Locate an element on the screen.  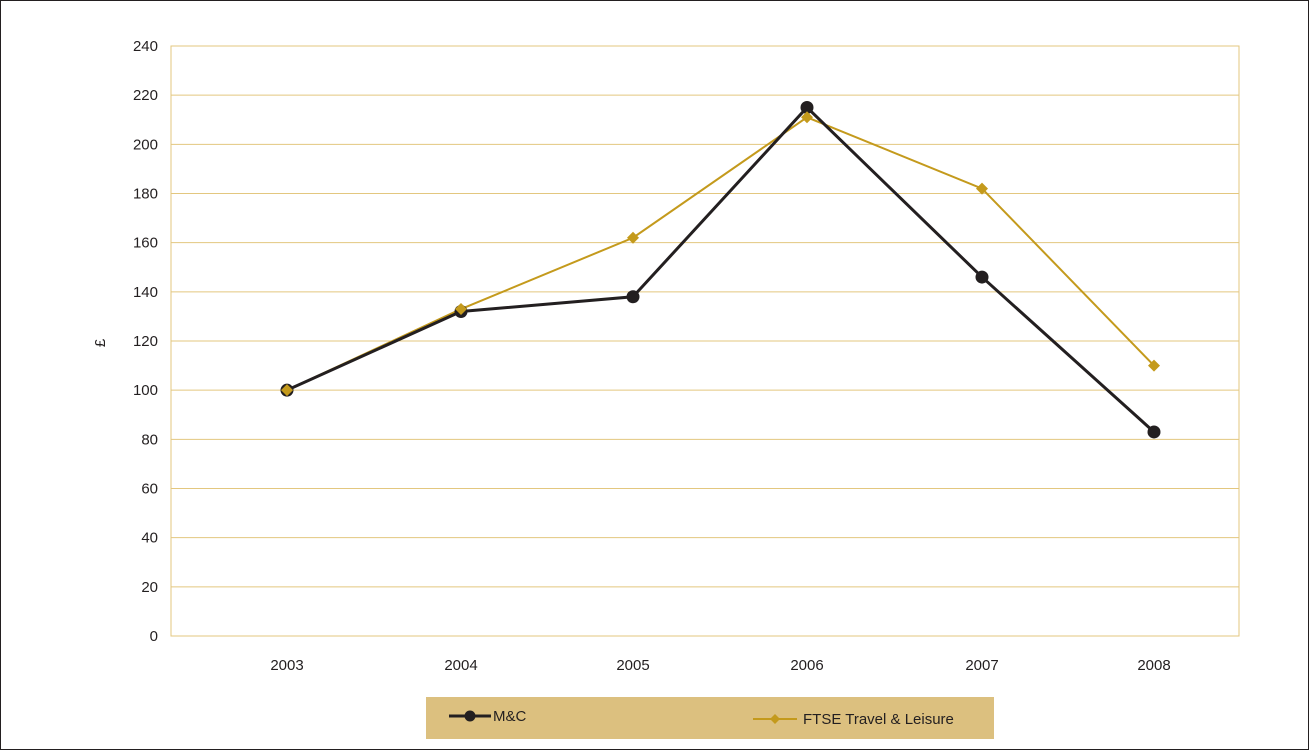
y-tick-label: 160 is located at coordinates (145, 243).